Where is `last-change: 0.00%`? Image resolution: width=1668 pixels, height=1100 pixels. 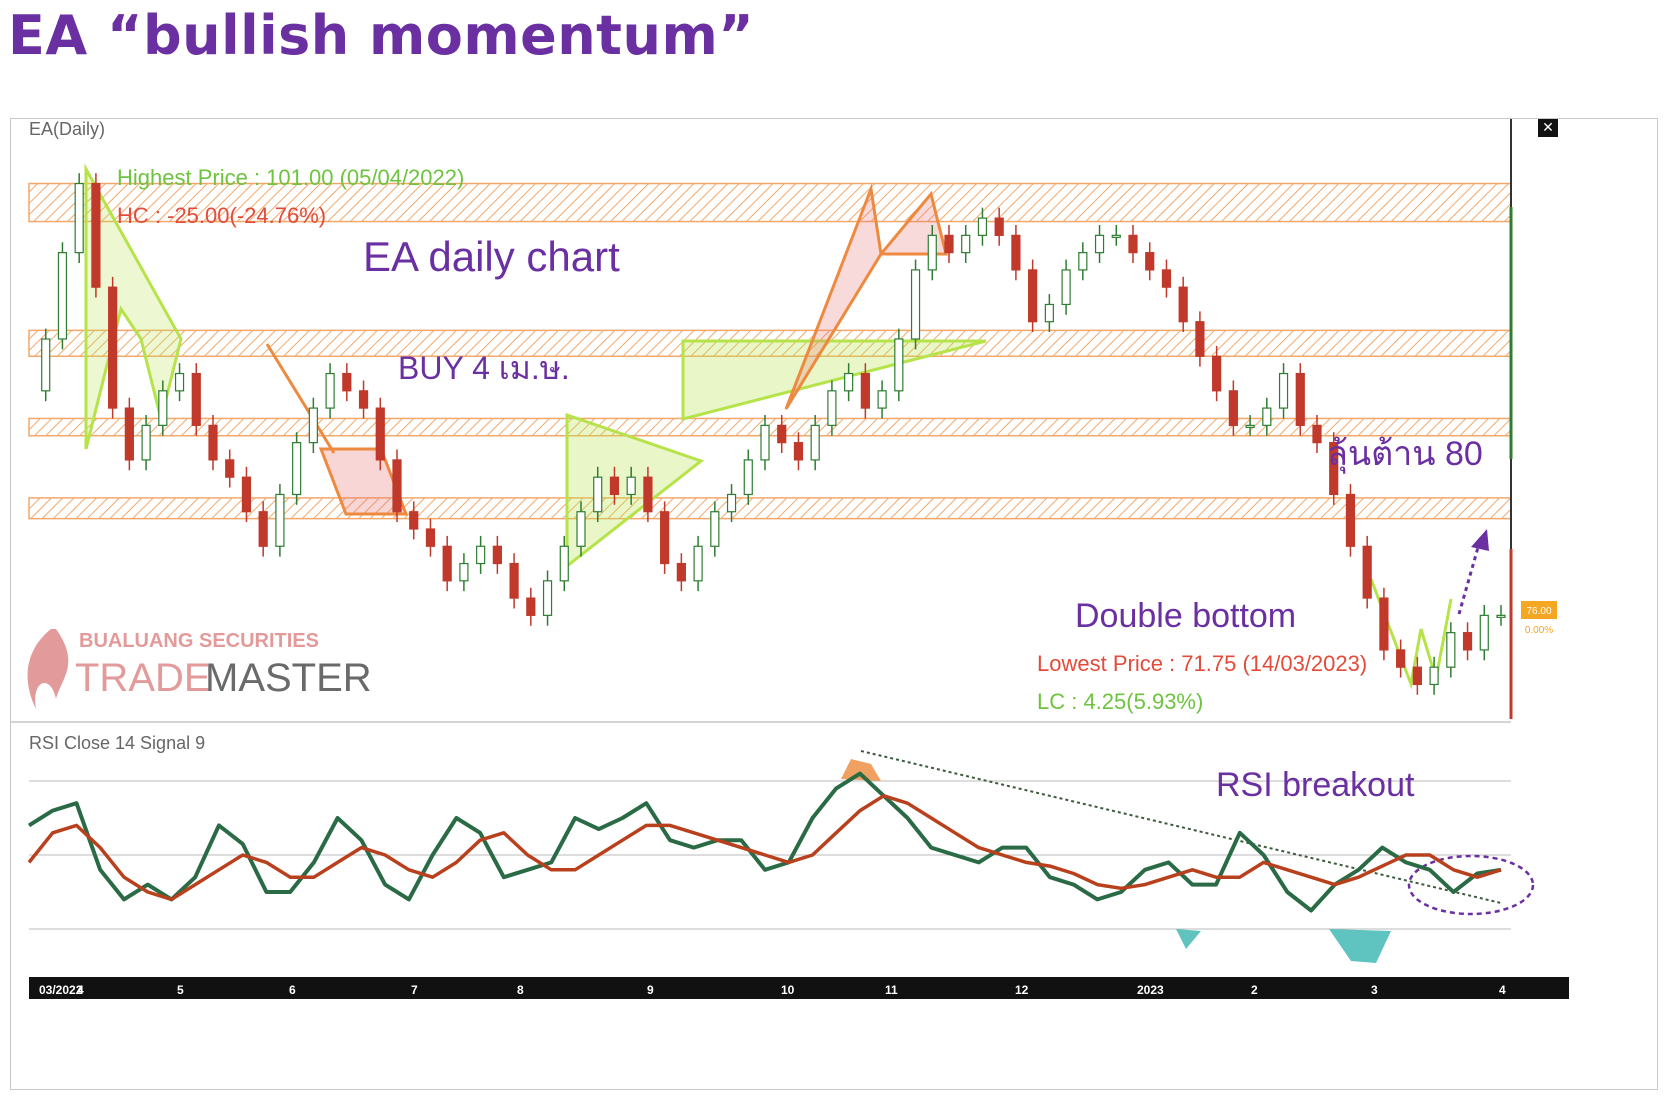 last-change: 0.00% is located at coordinates (1539, 630).